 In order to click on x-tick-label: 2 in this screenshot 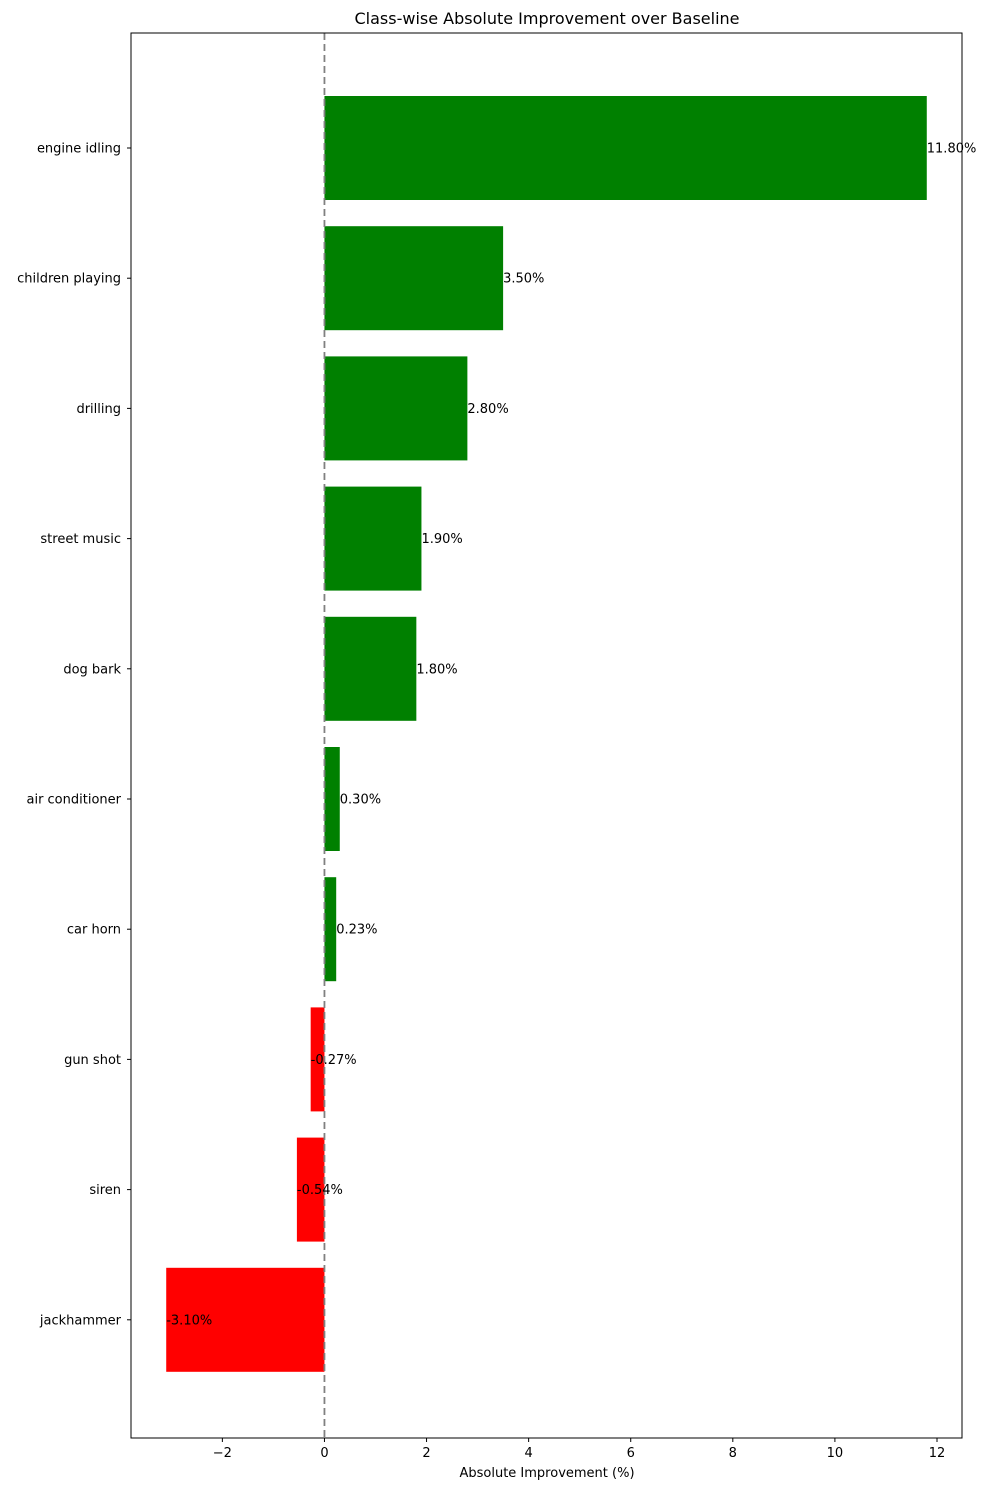, I will do `click(426, 1453)`.